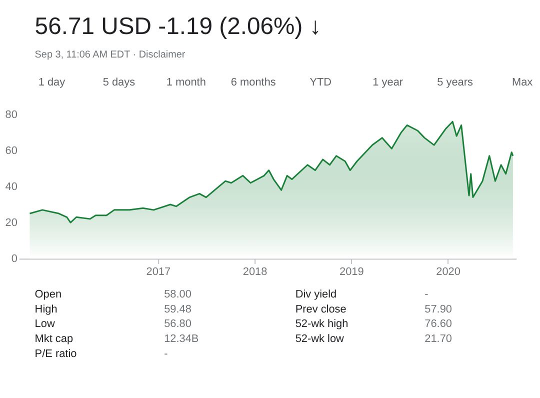  I want to click on text: P/E ratio, so click(55, 354).